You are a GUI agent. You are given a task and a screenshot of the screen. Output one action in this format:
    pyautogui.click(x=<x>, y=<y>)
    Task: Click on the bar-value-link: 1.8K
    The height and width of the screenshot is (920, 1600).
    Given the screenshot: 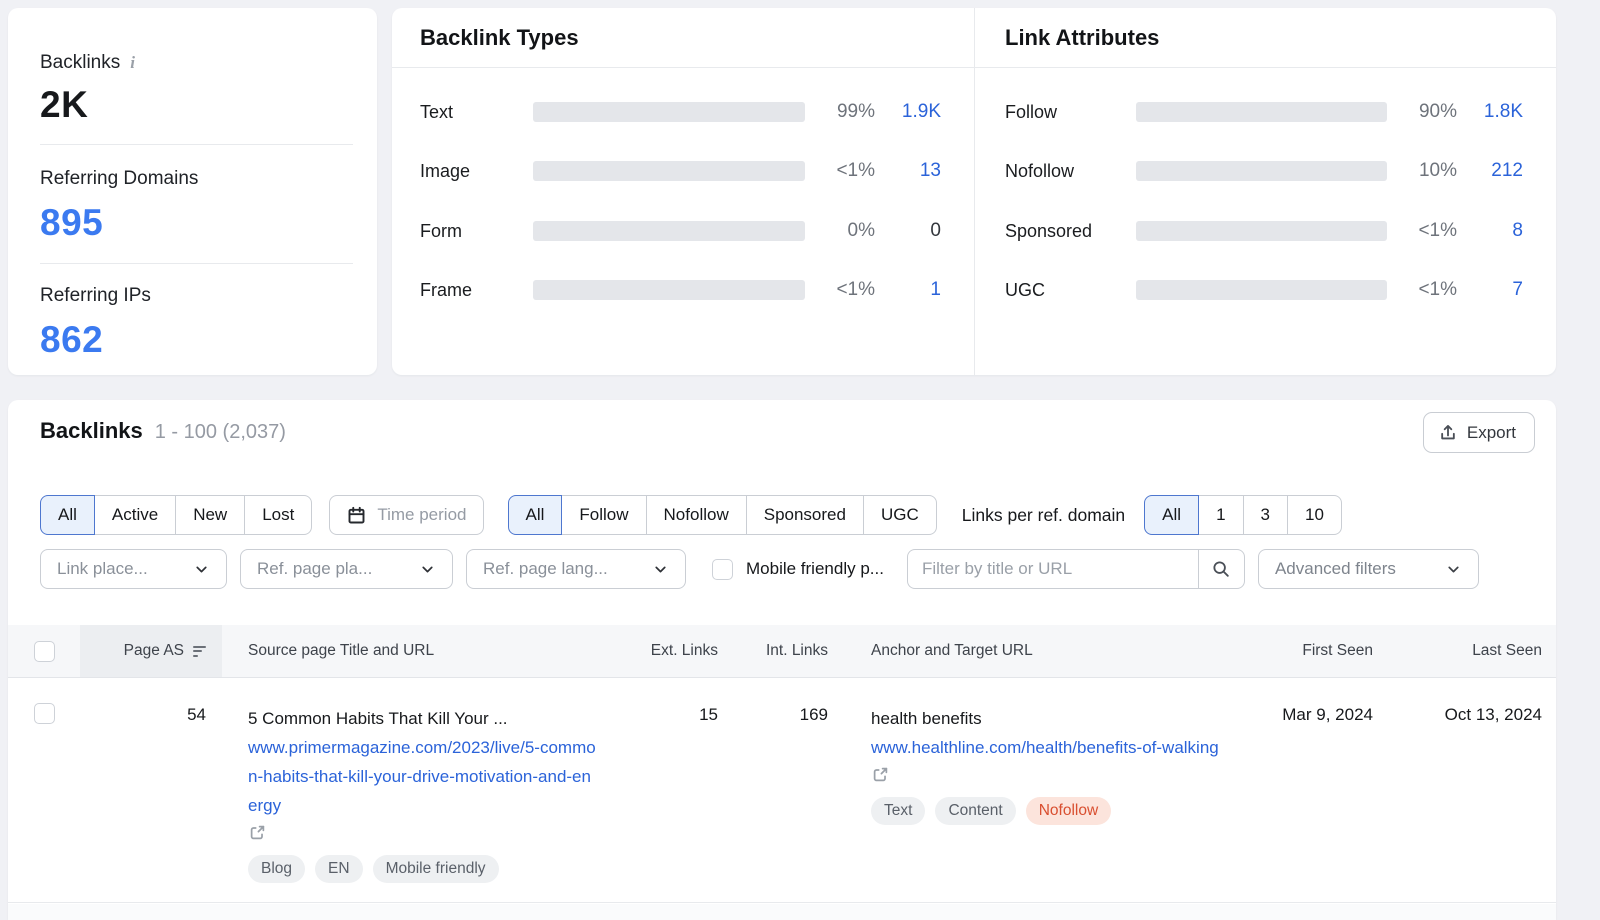 What is the action you would take?
    pyautogui.click(x=1503, y=111)
    